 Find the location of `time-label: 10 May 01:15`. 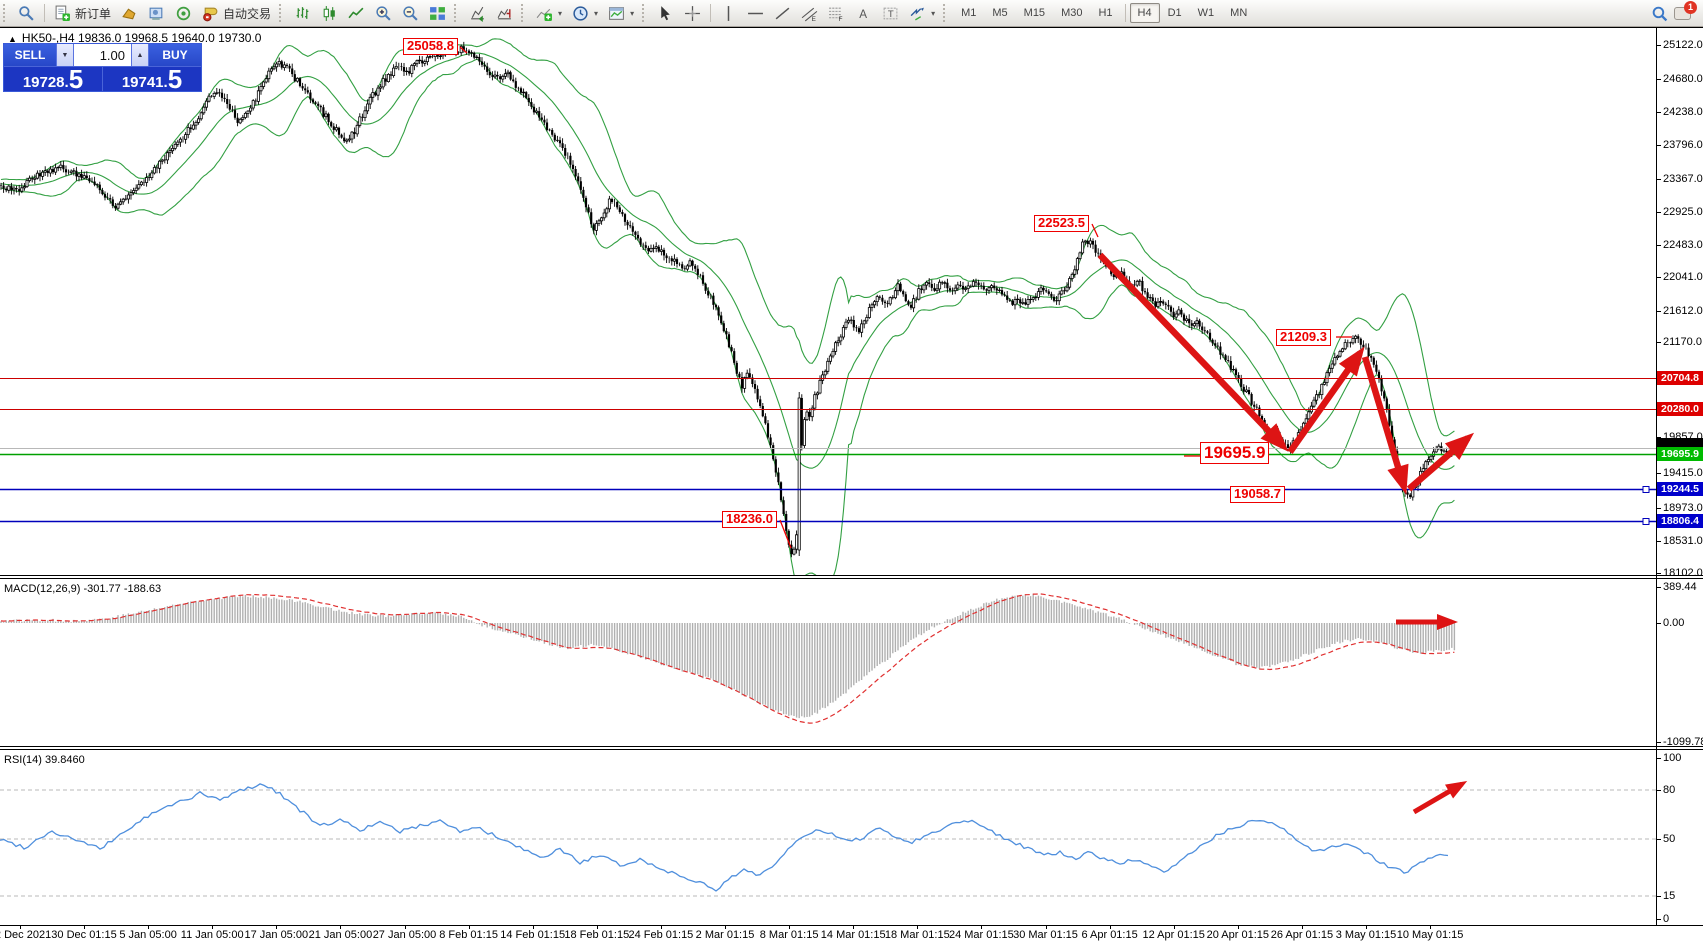

time-label: 10 May 01:15 is located at coordinates (1430, 935).